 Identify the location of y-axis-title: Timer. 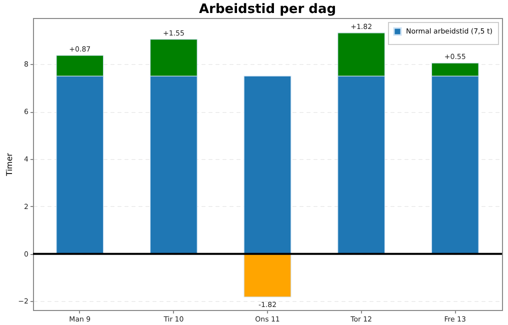
(9, 164).